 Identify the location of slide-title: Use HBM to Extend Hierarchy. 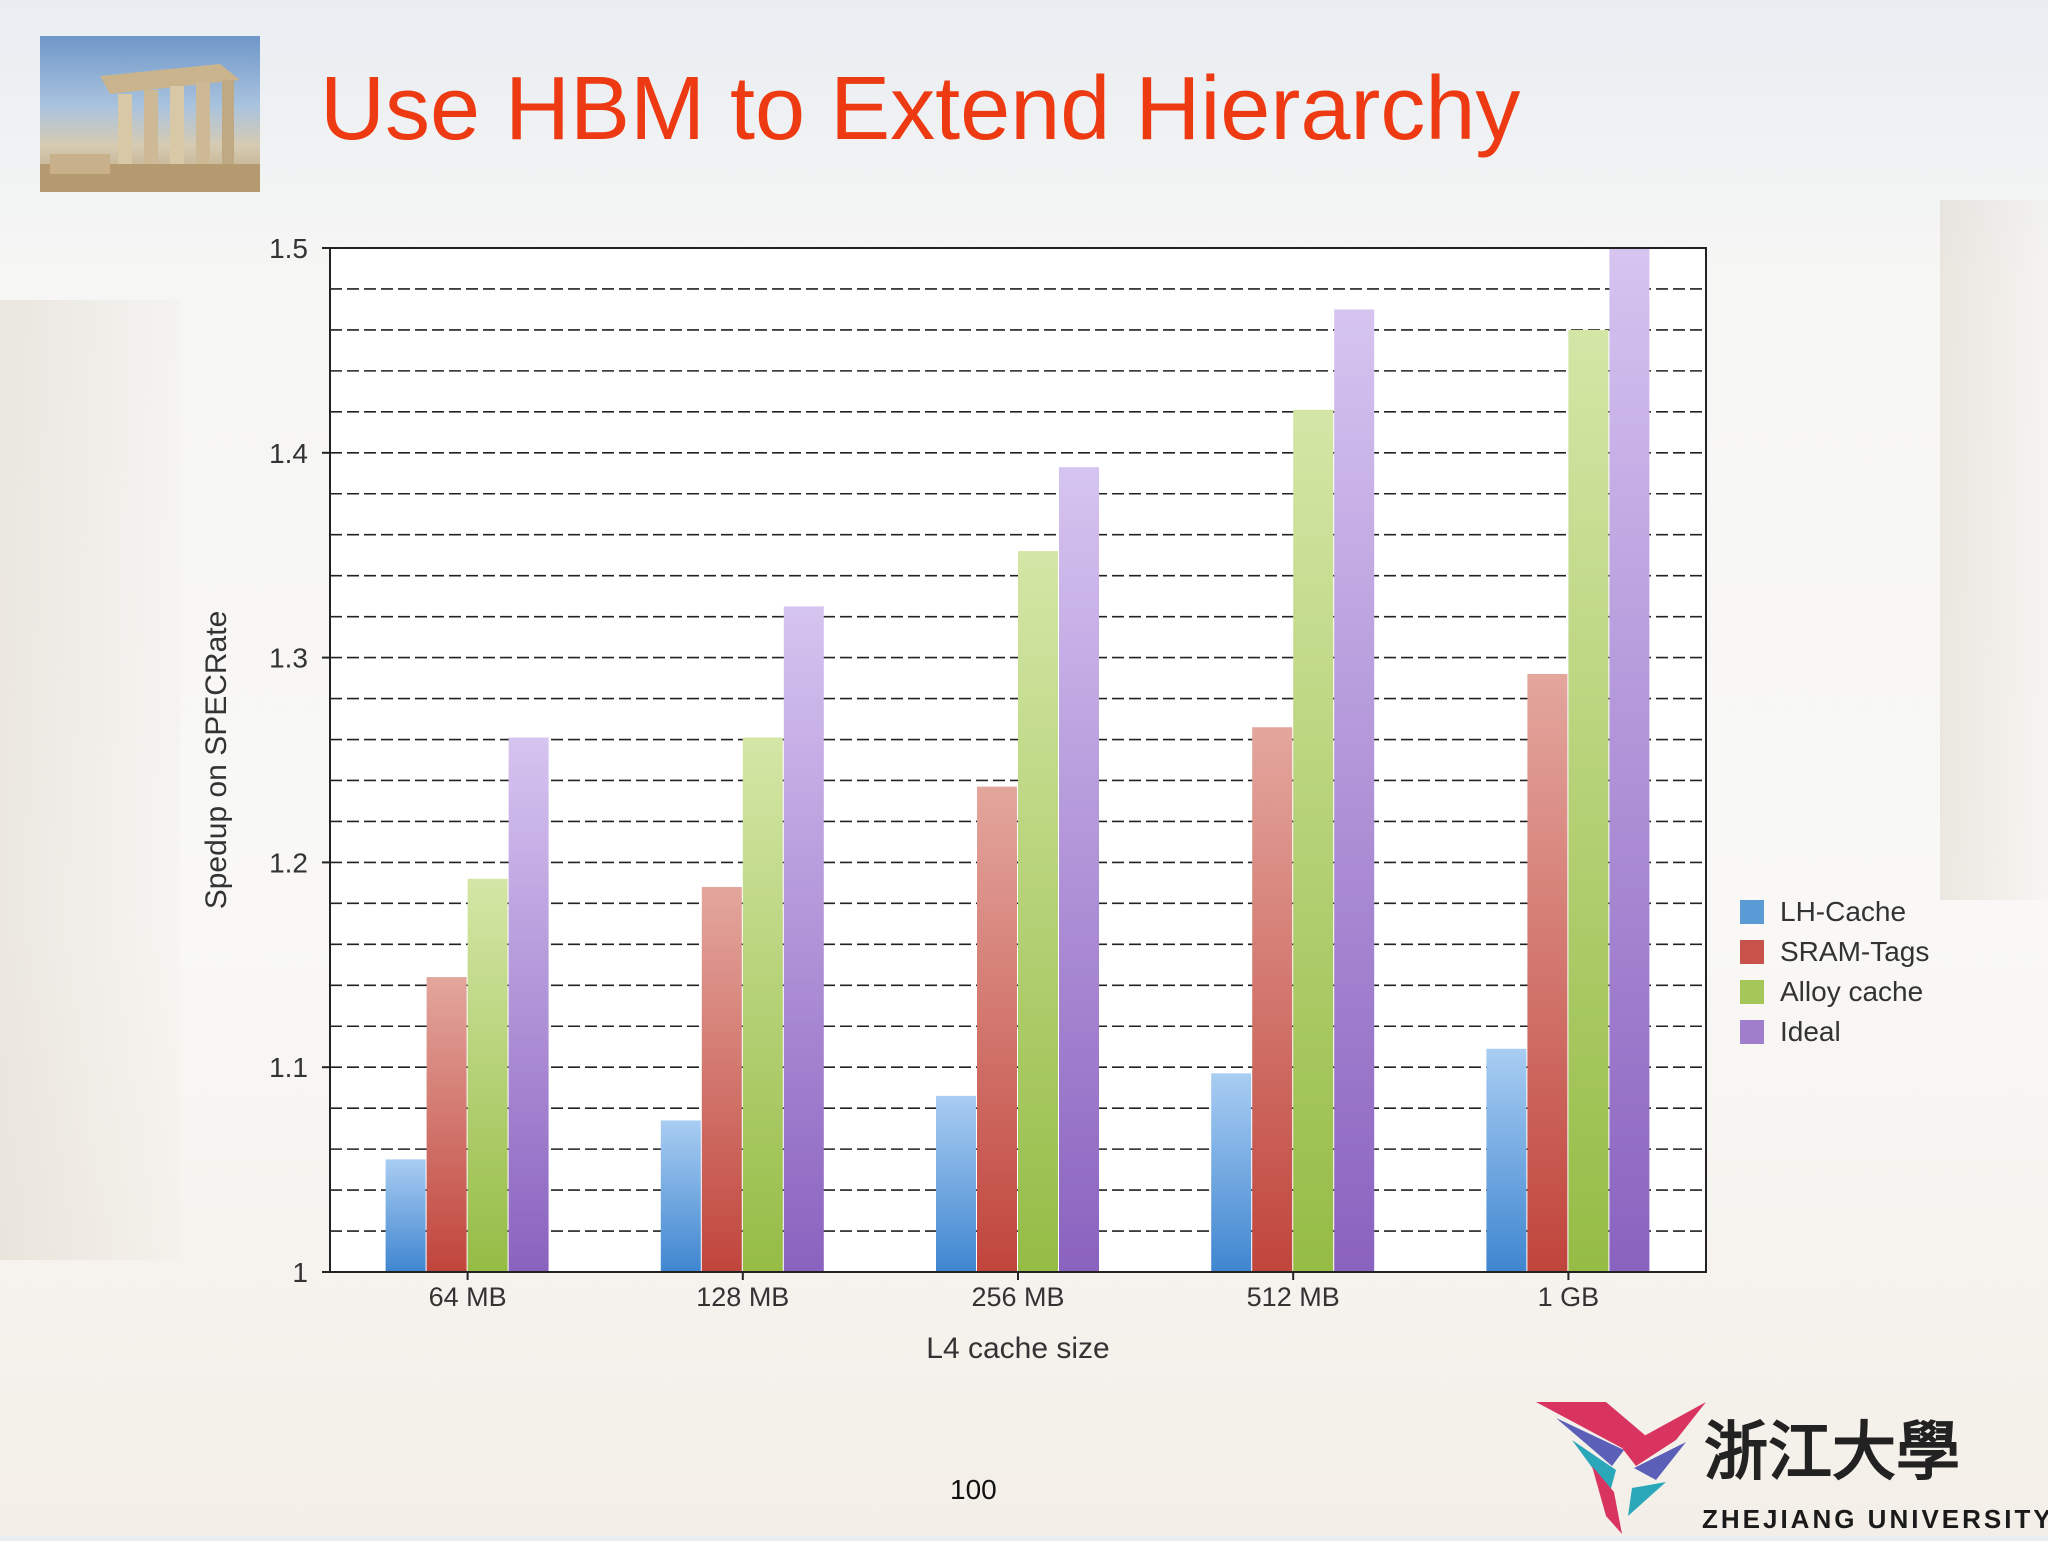
(920, 109).